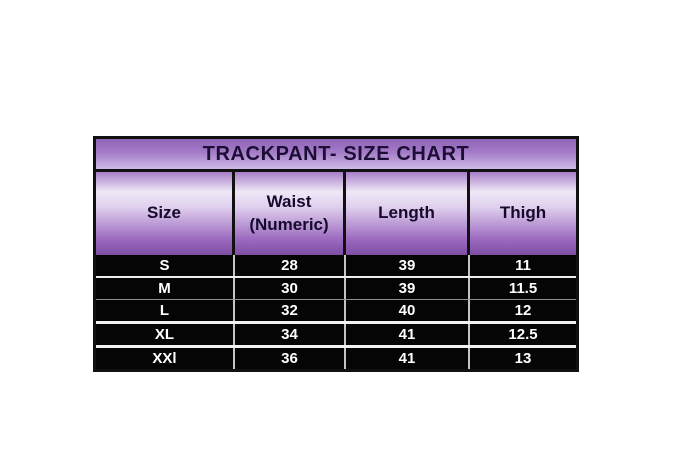 The height and width of the screenshot is (462, 694). I want to click on cell-thigh: 11, so click(523, 265).